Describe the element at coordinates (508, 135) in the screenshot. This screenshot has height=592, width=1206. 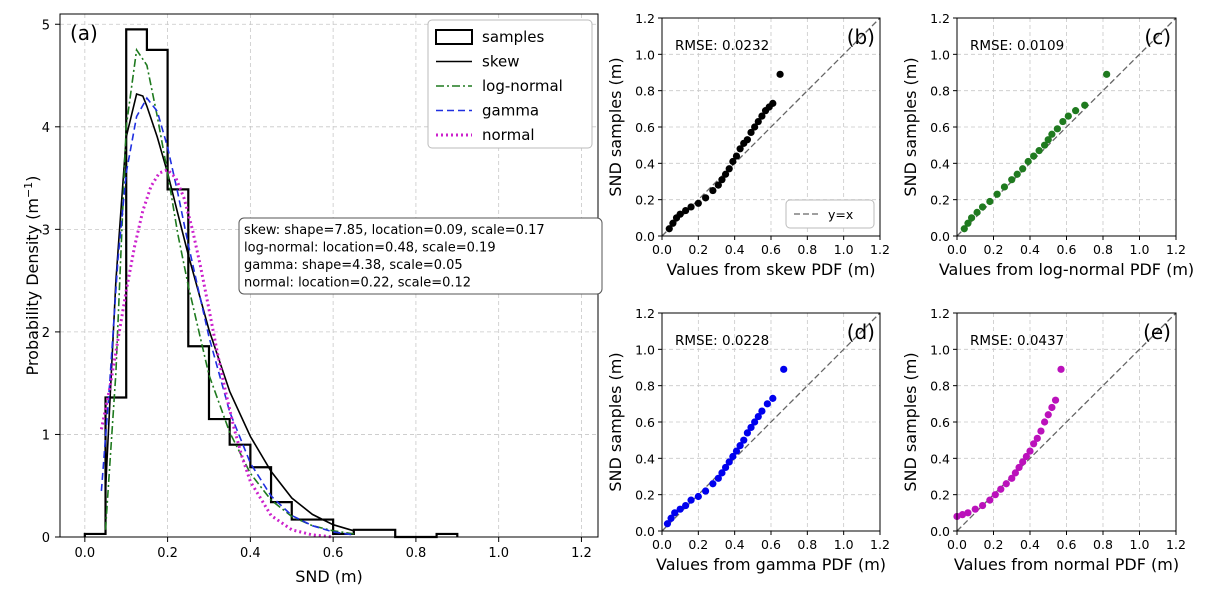
I see `legend-label: normal` at that location.